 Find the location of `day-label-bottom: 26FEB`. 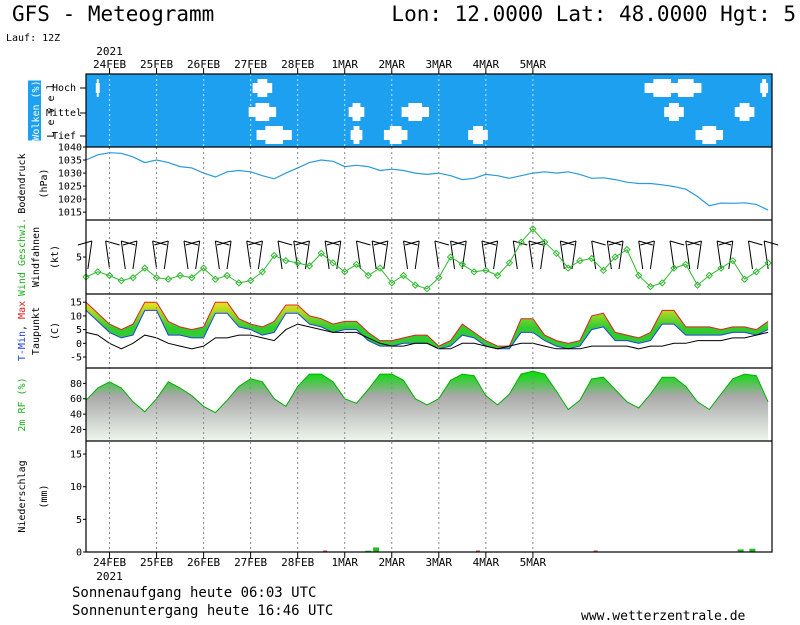

day-label-bottom: 26FEB is located at coordinates (203, 562).